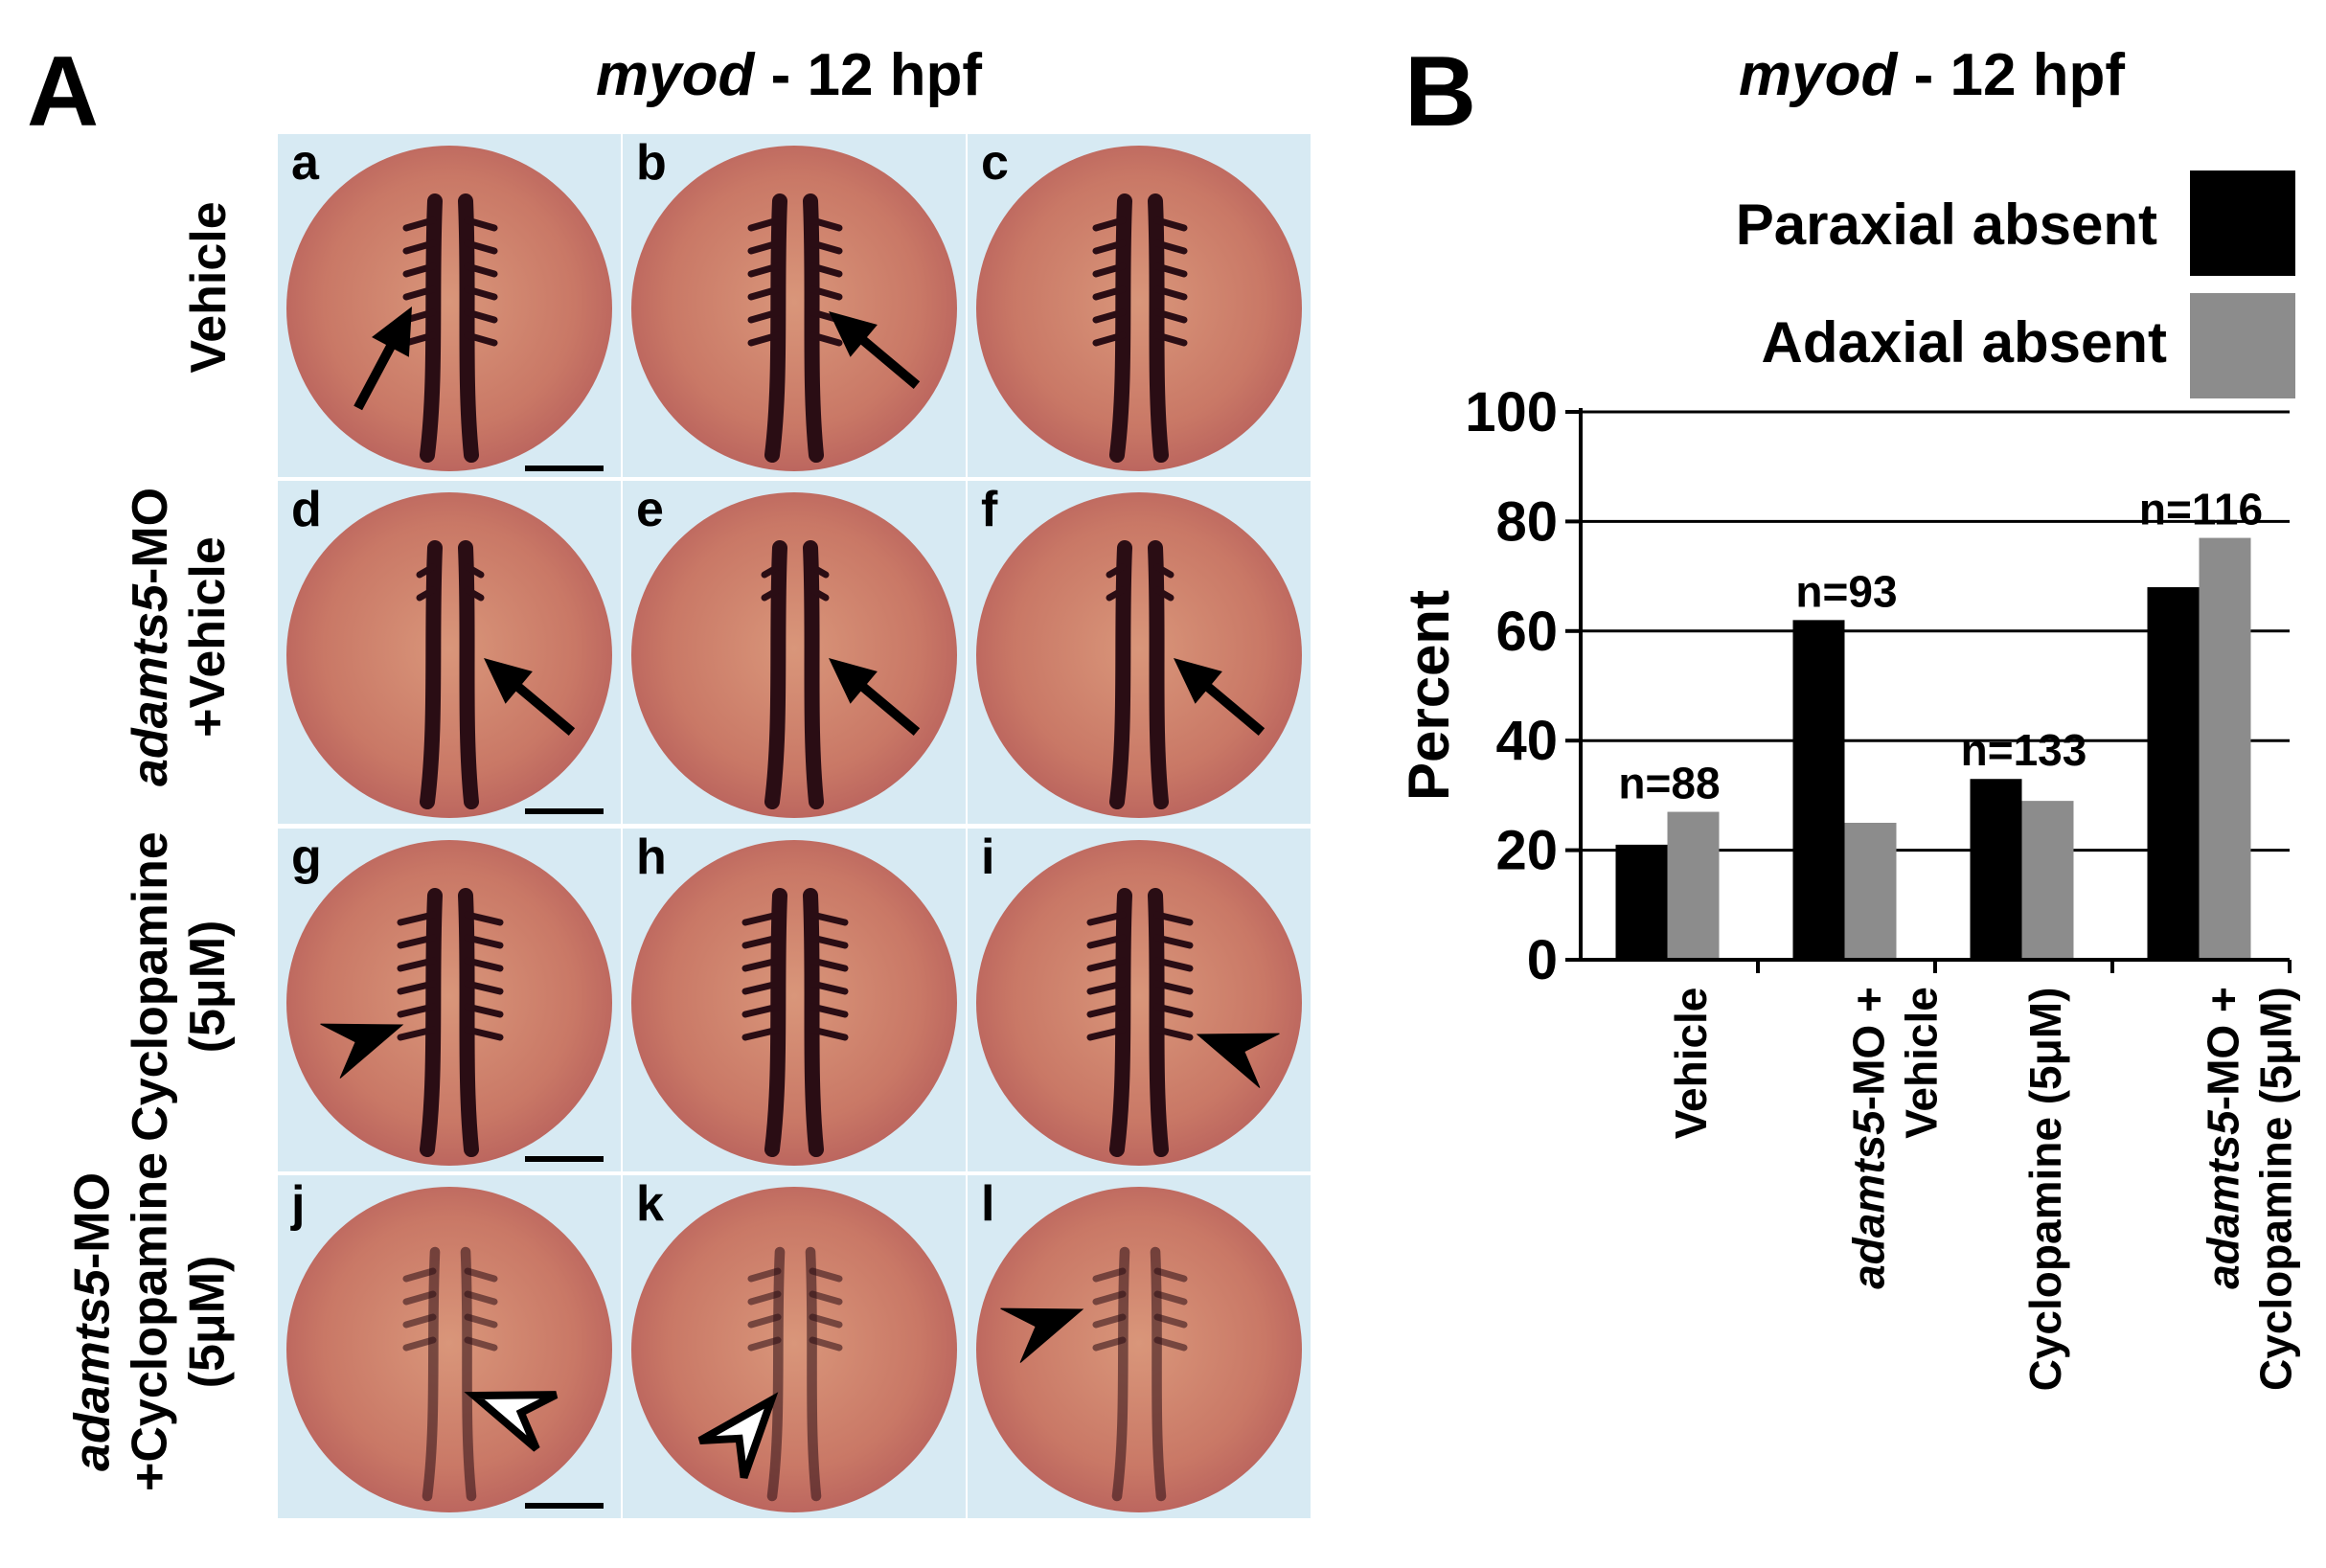  What do you see at coordinates (794, 1347) in the screenshot?
I see `embryo-image: k` at bounding box center [794, 1347].